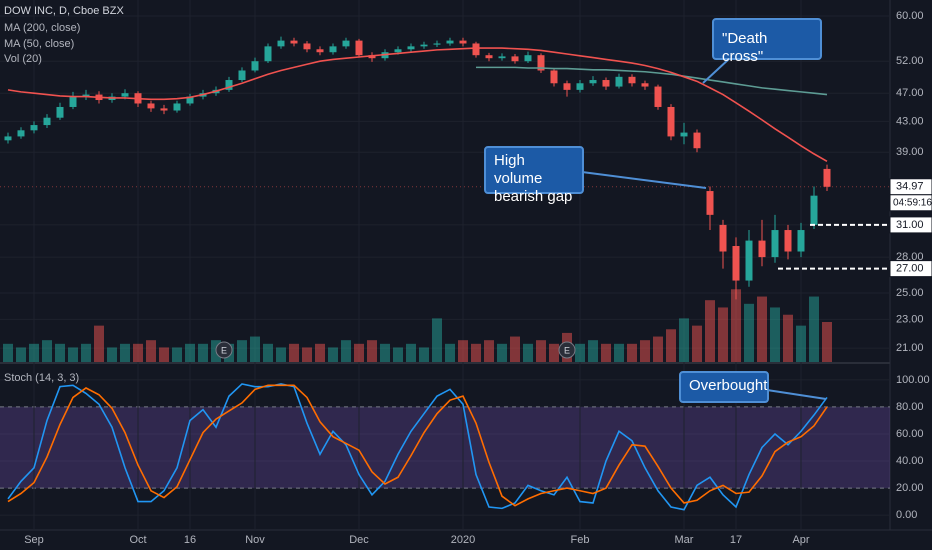  I want to click on x-tick-label: Apr, so click(800, 540).